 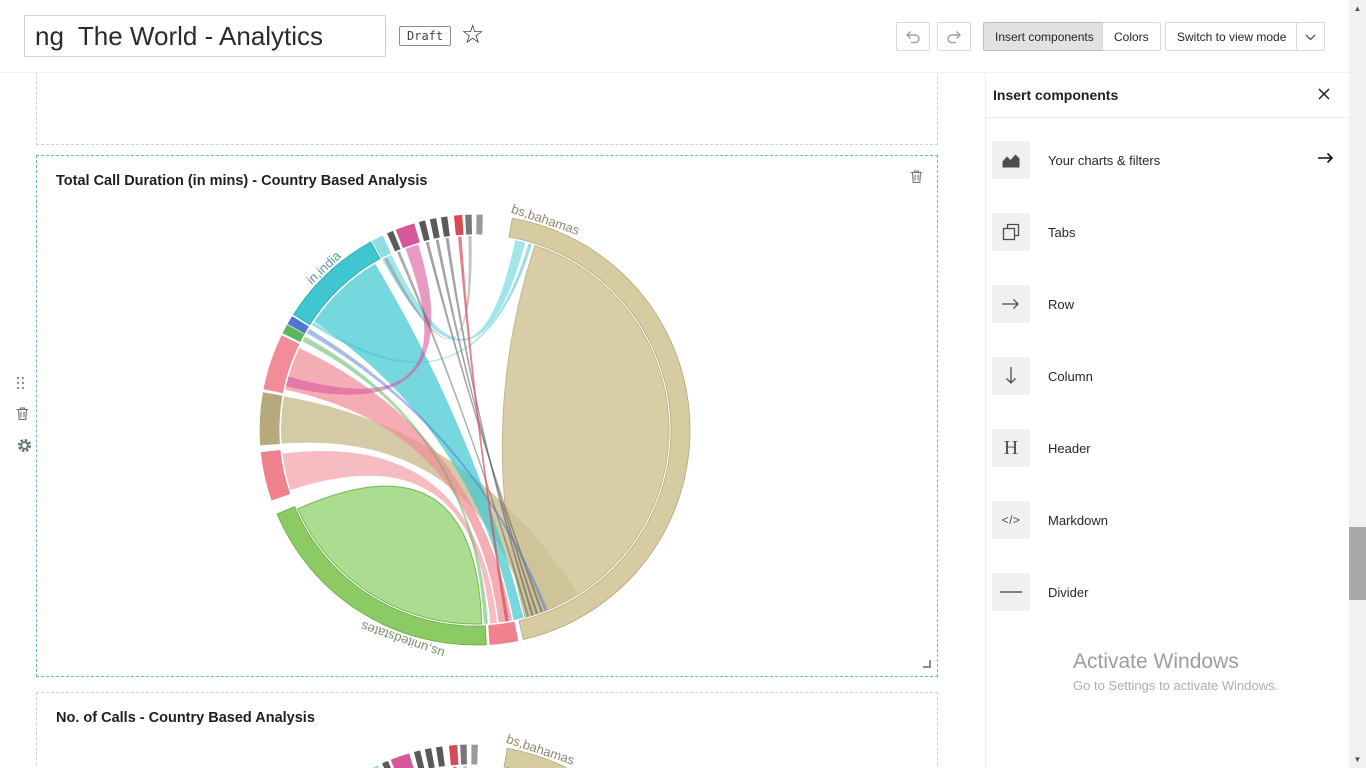 What do you see at coordinates (1062, 232) in the screenshot?
I see `sidebar-item-label: Tabs` at bounding box center [1062, 232].